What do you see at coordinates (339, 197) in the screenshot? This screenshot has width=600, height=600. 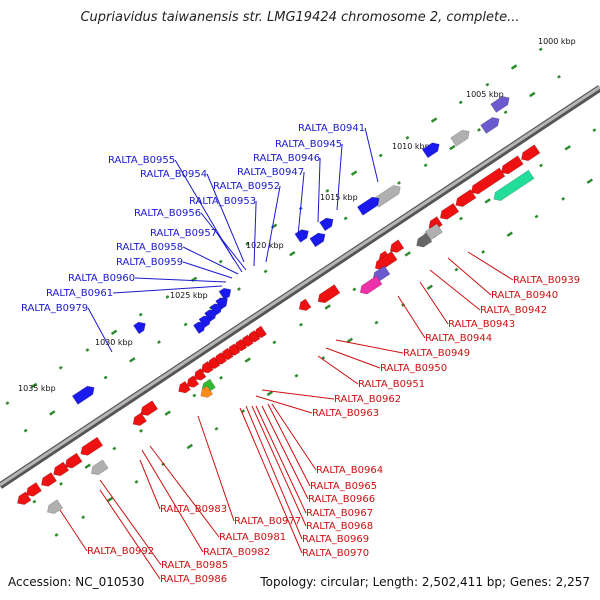 I see `kbp-label: 1015 kbp` at bounding box center [339, 197].